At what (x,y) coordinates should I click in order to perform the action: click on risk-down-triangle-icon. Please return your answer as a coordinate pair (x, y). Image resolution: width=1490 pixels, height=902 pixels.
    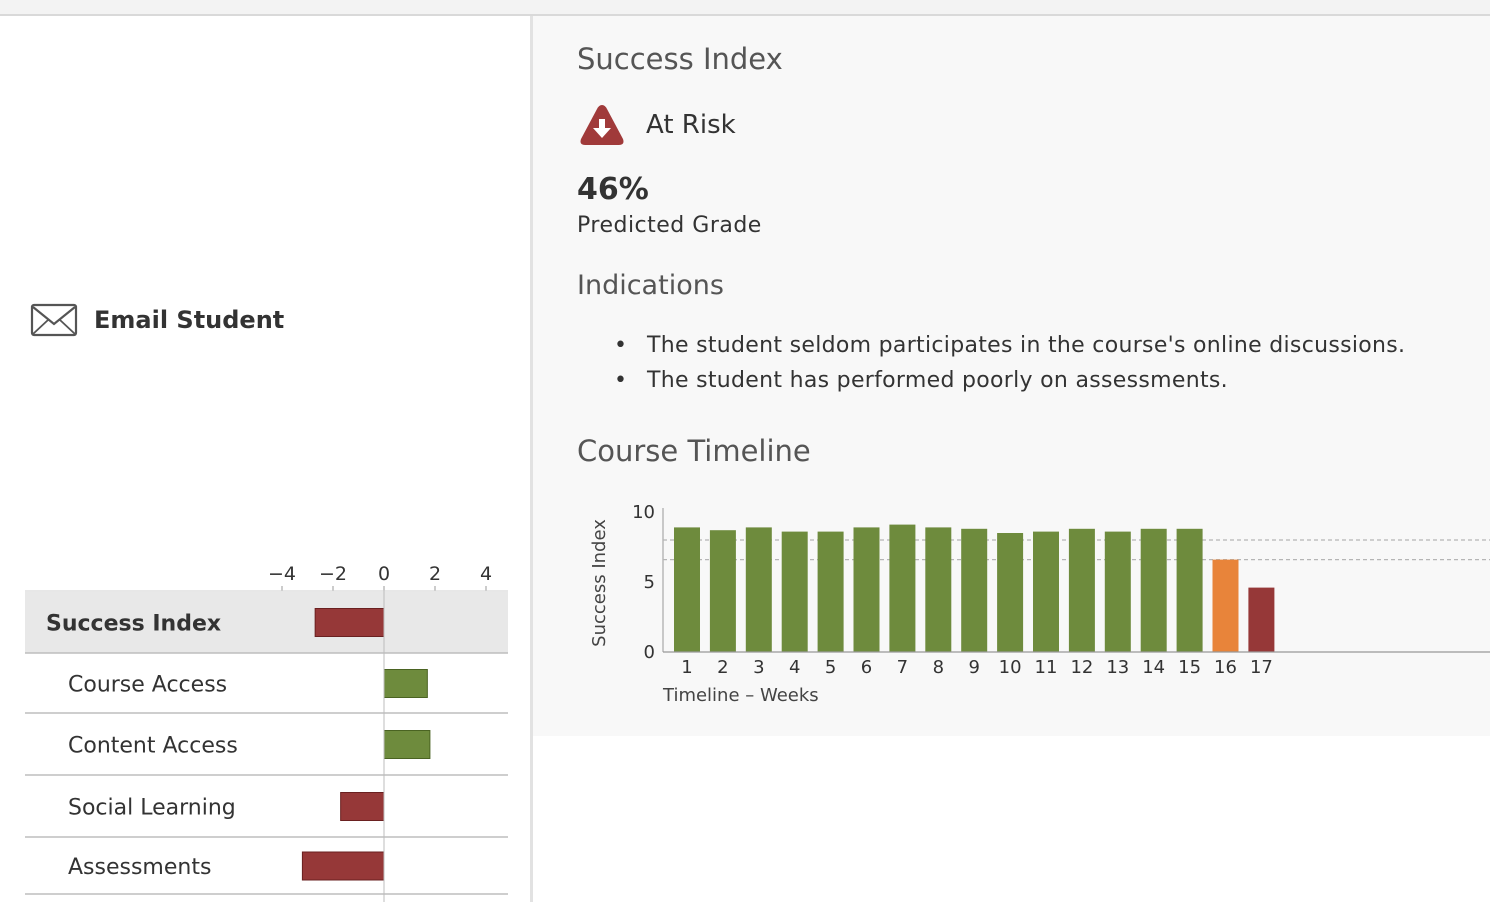
    Looking at the image, I should click on (602, 125).